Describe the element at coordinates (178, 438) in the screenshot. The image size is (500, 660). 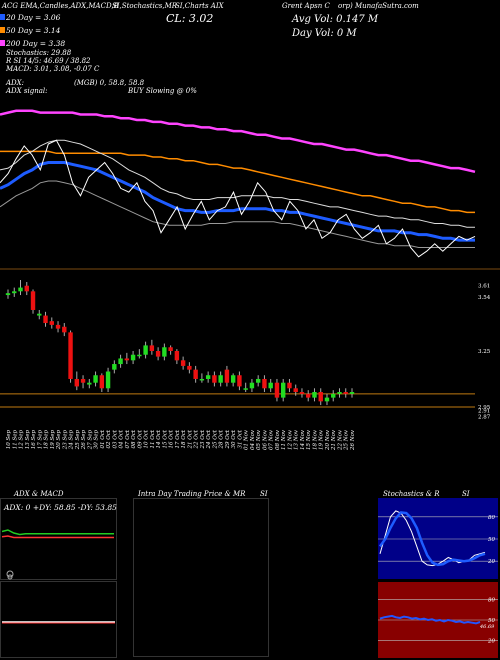
I see `date-axis-tick-label: 17 Oct` at that location.